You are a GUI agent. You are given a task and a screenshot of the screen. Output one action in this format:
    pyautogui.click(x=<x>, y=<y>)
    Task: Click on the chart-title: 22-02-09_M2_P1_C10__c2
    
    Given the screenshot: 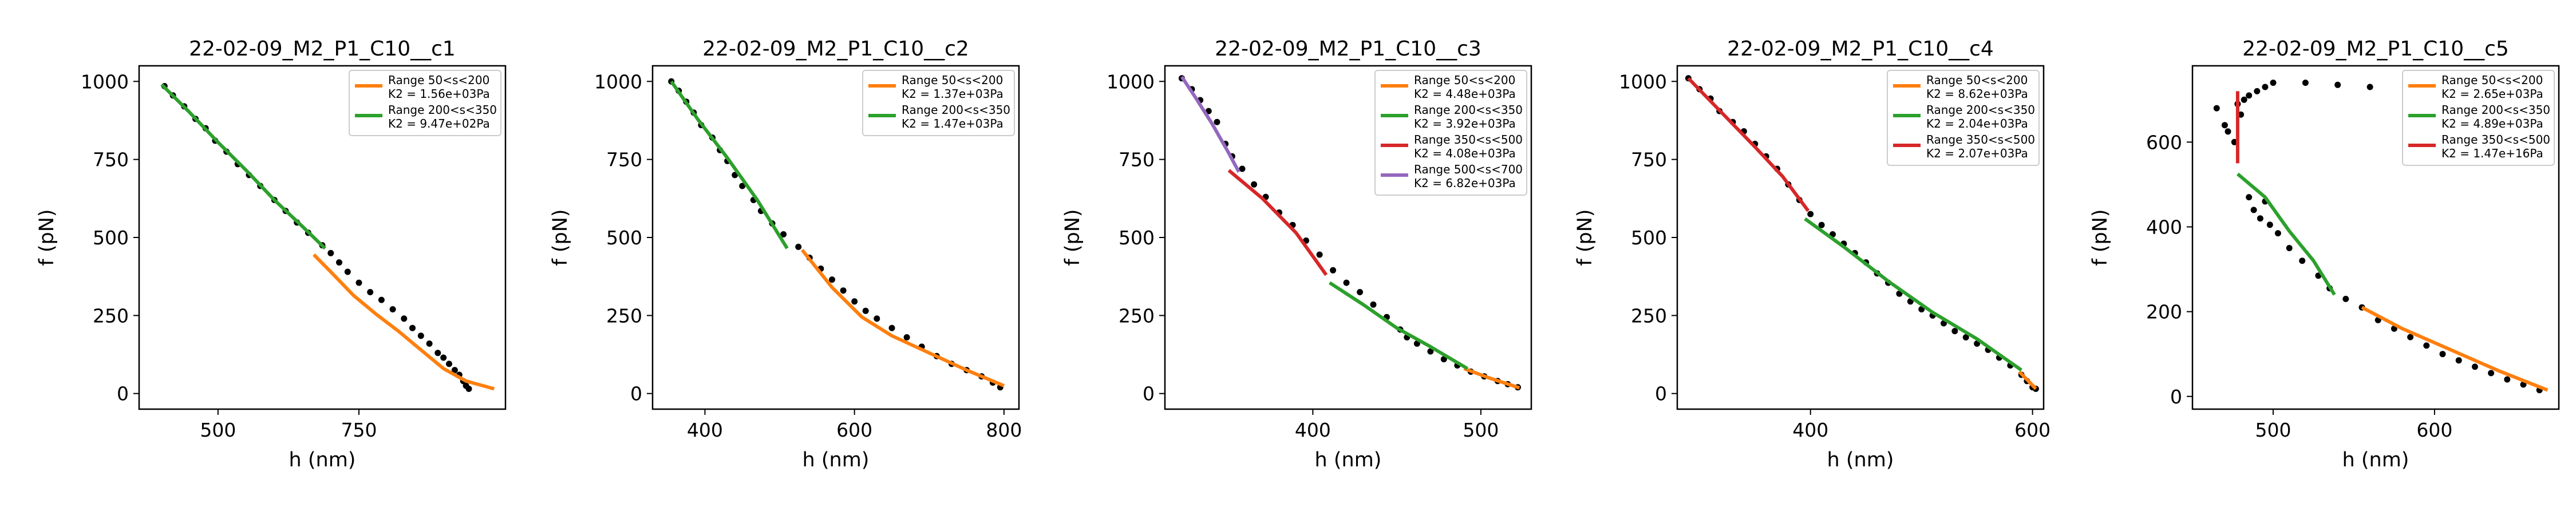 What is the action you would take?
    pyautogui.click(x=835, y=49)
    